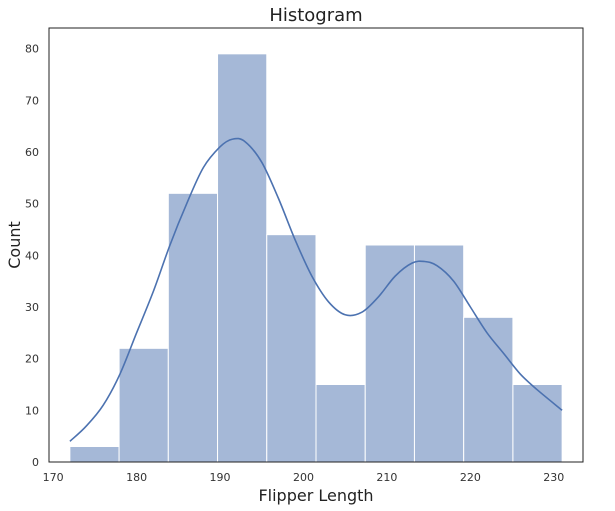 The height and width of the screenshot is (511, 615). What do you see at coordinates (136, 477) in the screenshot?
I see `x-tick-label: 180` at bounding box center [136, 477].